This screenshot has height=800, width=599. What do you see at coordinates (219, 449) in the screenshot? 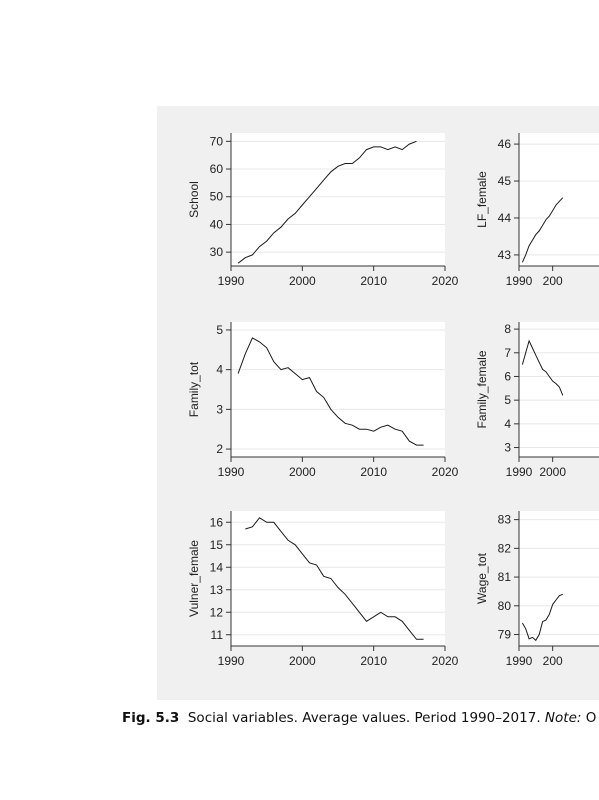
I see `y-tick-label: 2` at bounding box center [219, 449].